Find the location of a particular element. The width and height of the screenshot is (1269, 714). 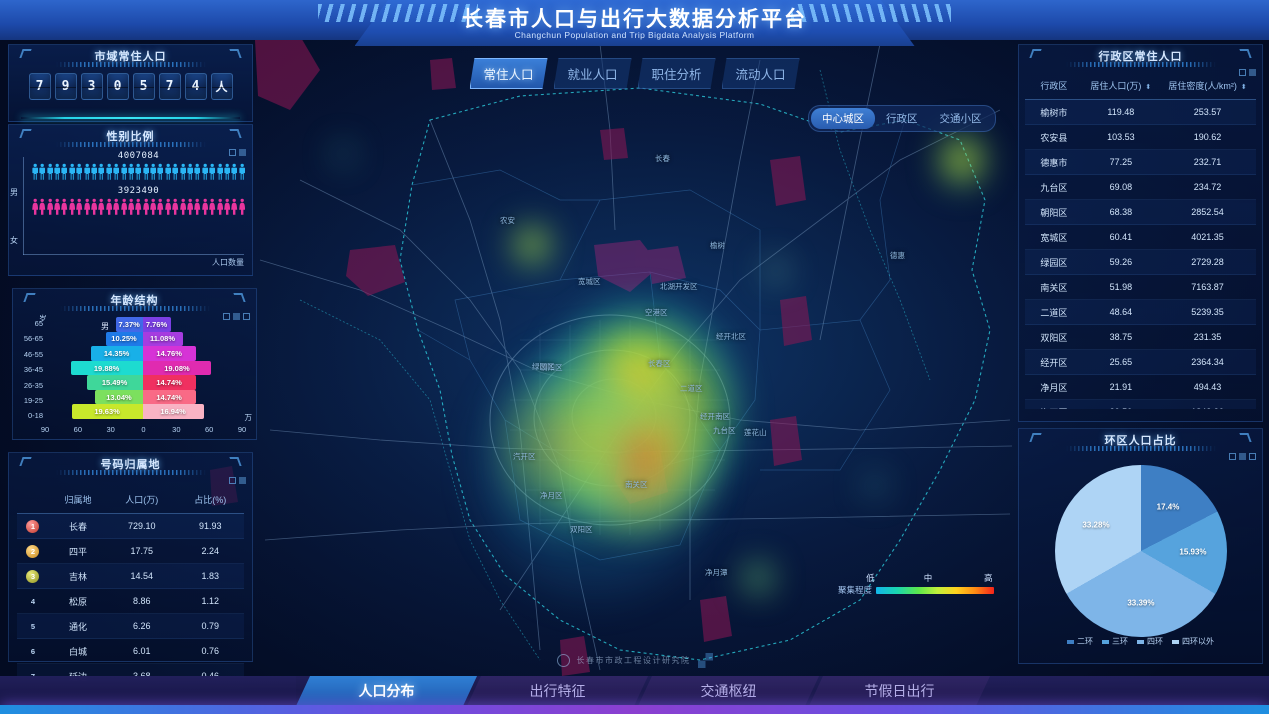

pyramid-bar-female-2: 14.76% is located at coordinates (169, 353).